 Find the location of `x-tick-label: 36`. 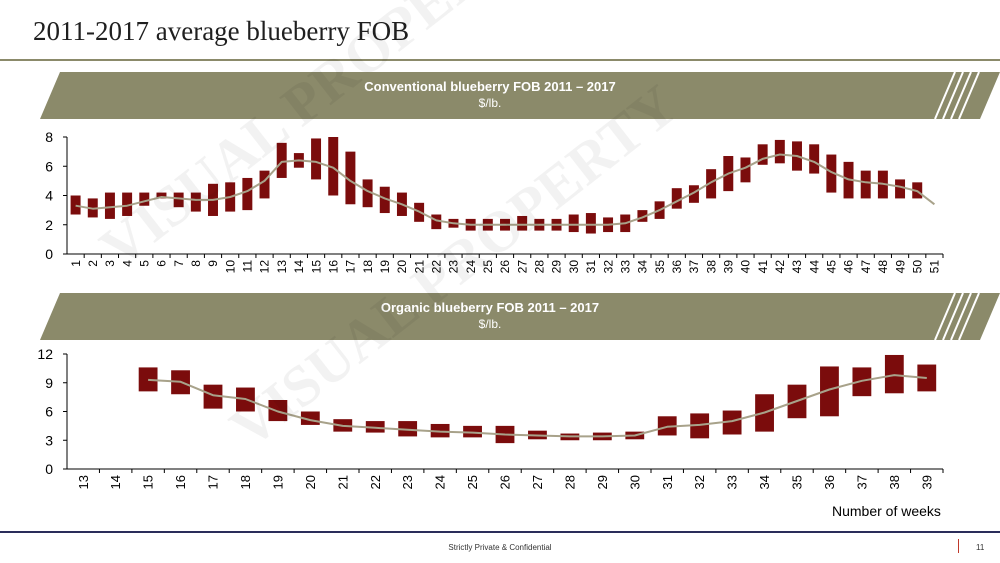

x-tick-label: 36 is located at coordinates (829, 482).